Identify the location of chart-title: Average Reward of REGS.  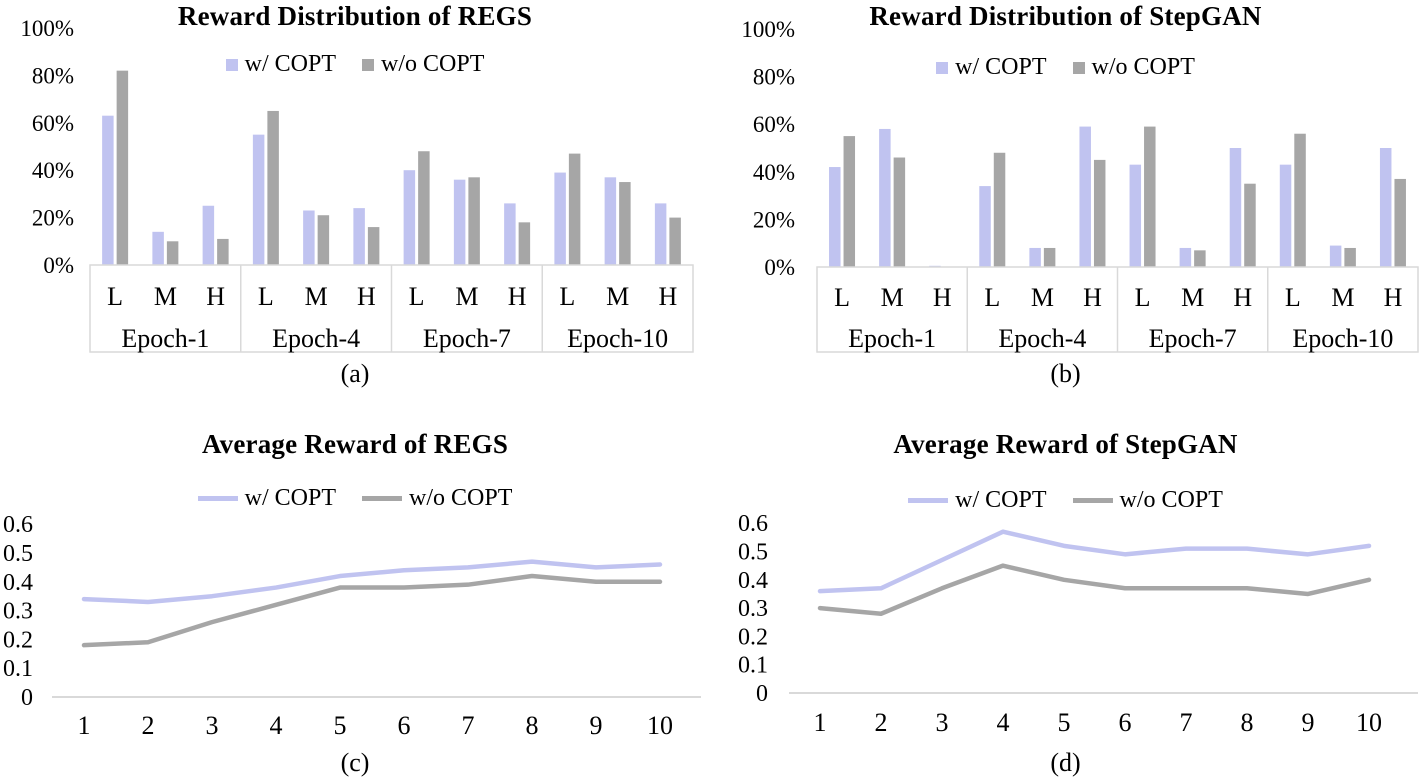
(355, 444).